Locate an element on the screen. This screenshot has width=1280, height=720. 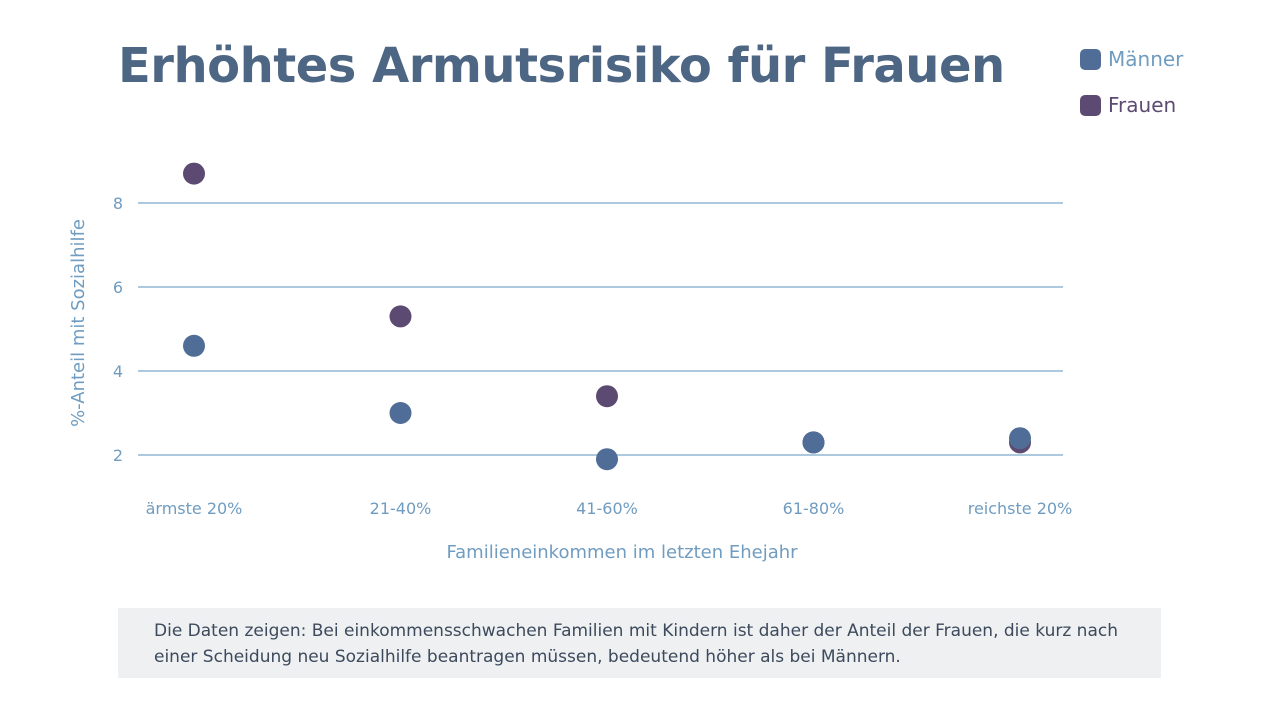
x-tick-label-61-80: 61-80% is located at coordinates (814, 508).